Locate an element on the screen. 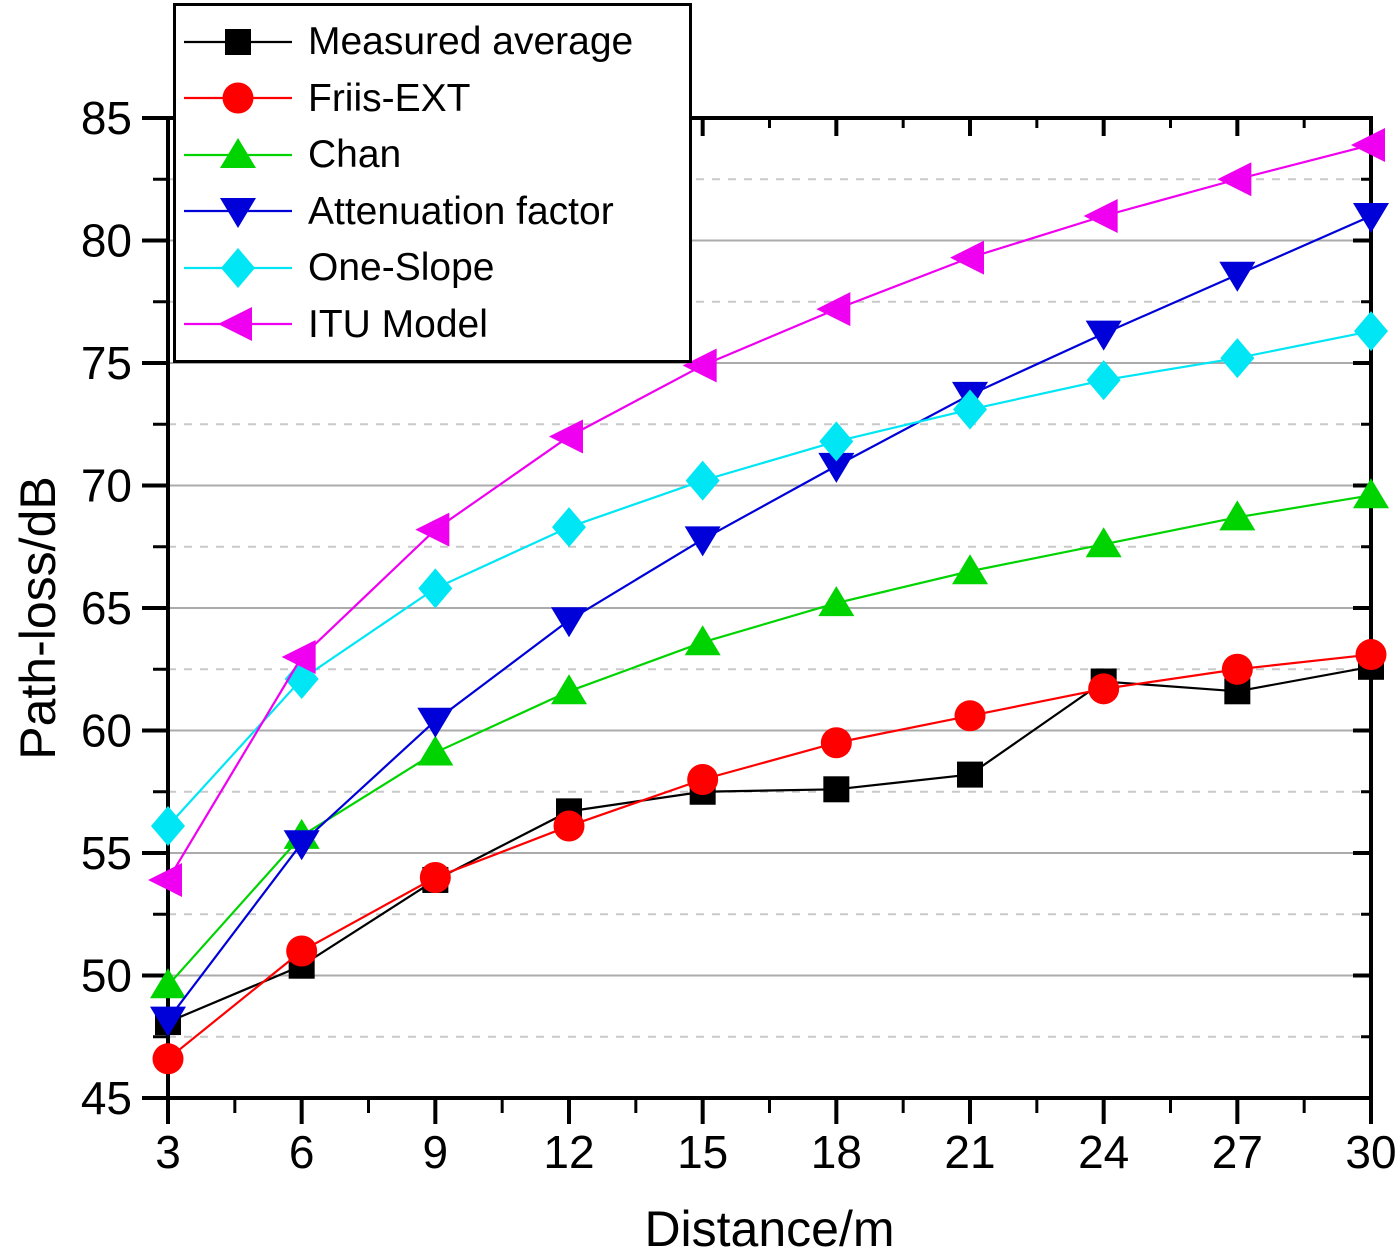 The height and width of the screenshot is (1260, 1400). triangle-left-marker-icon is located at coordinates (238, 324).